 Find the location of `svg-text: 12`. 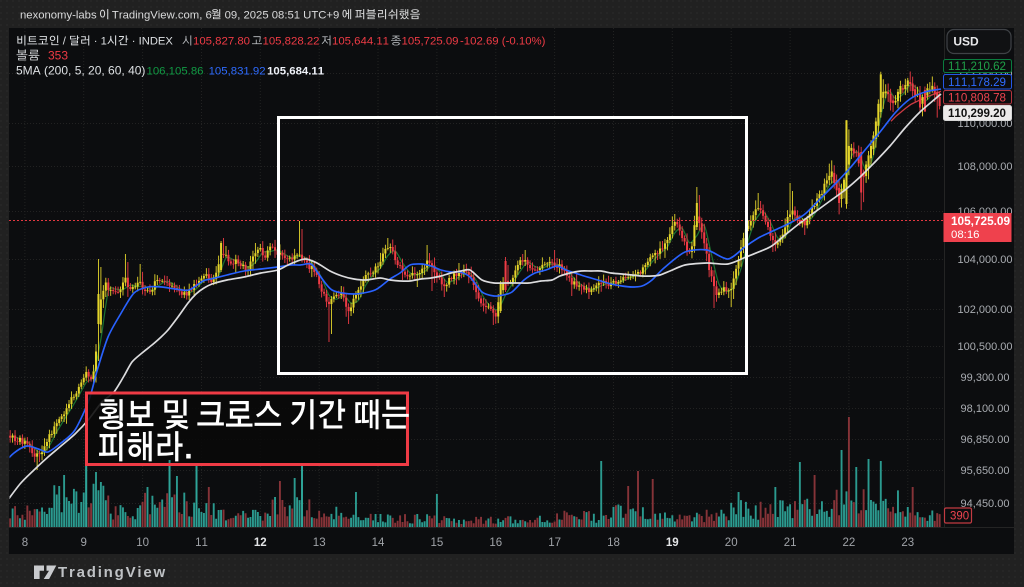

svg-text: 12 is located at coordinates (260, 543).